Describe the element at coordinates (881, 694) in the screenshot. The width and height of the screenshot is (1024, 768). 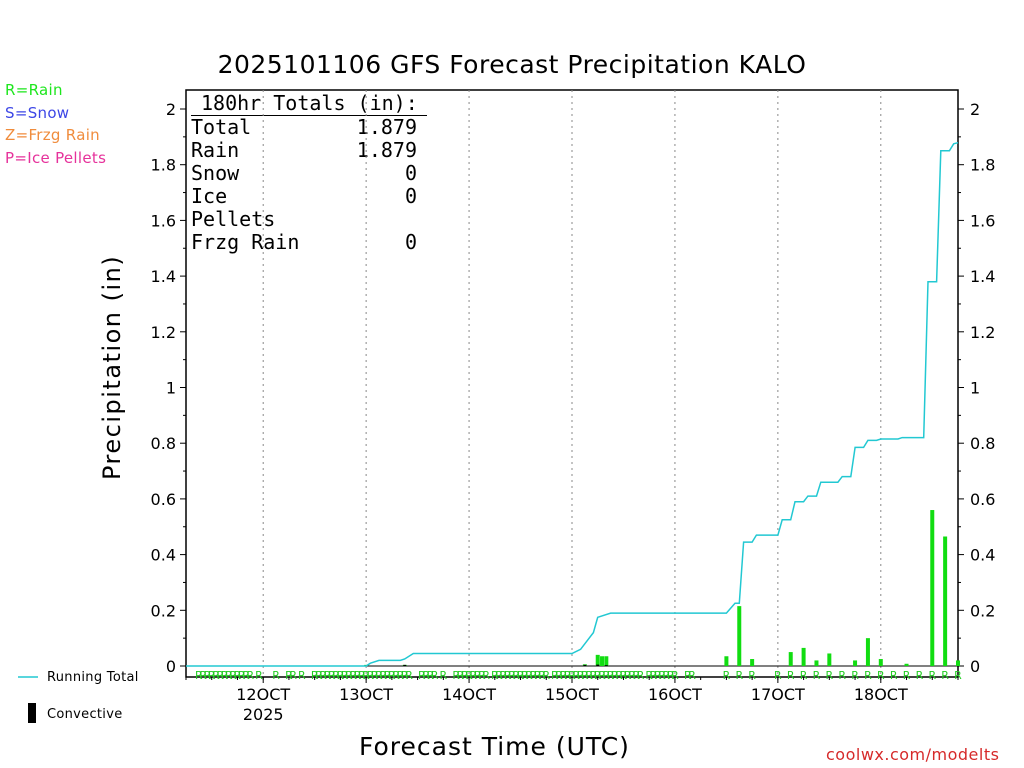
I see `x-tick-label: 18OCT` at that location.